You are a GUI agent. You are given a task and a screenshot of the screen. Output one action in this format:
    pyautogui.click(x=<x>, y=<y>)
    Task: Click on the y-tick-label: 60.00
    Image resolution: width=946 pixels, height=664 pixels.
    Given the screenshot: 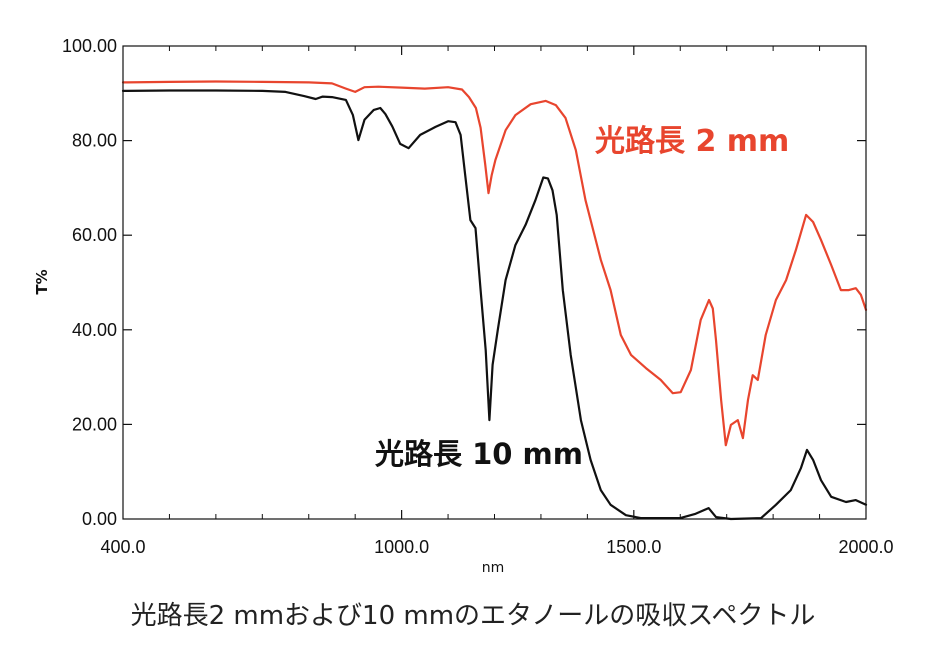 What is the action you would take?
    pyautogui.click(x=94, y=235)
    